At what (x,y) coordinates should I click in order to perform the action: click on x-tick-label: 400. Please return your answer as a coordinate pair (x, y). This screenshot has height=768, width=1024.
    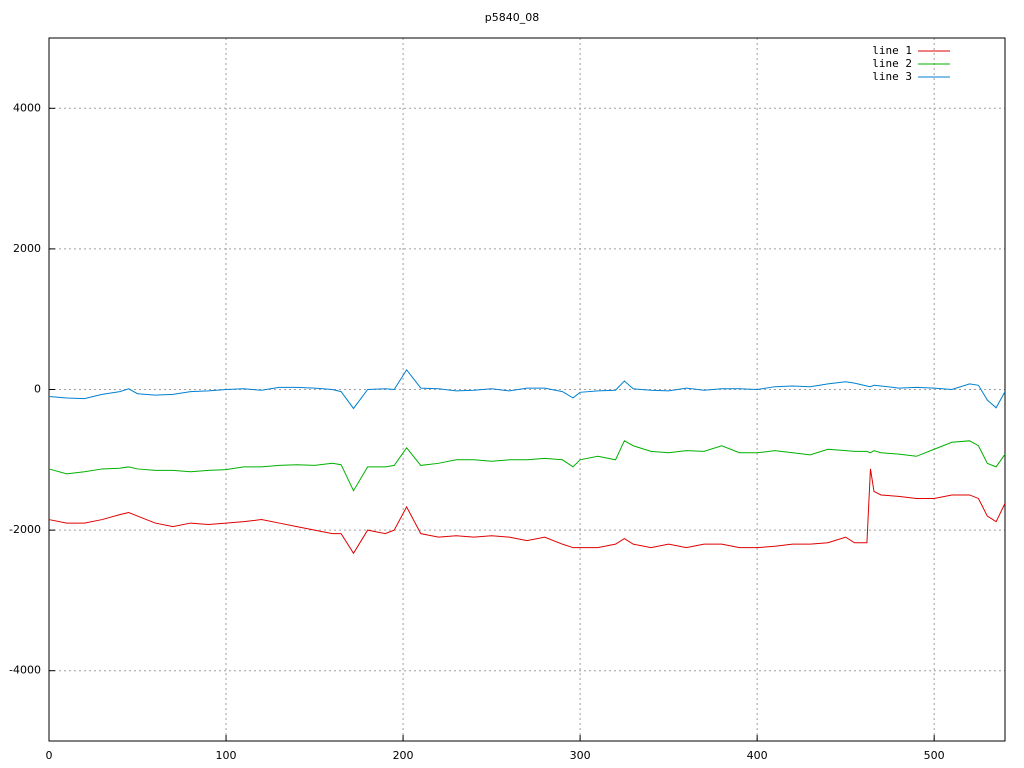
    Looking at the image, I should click on (757, 755).